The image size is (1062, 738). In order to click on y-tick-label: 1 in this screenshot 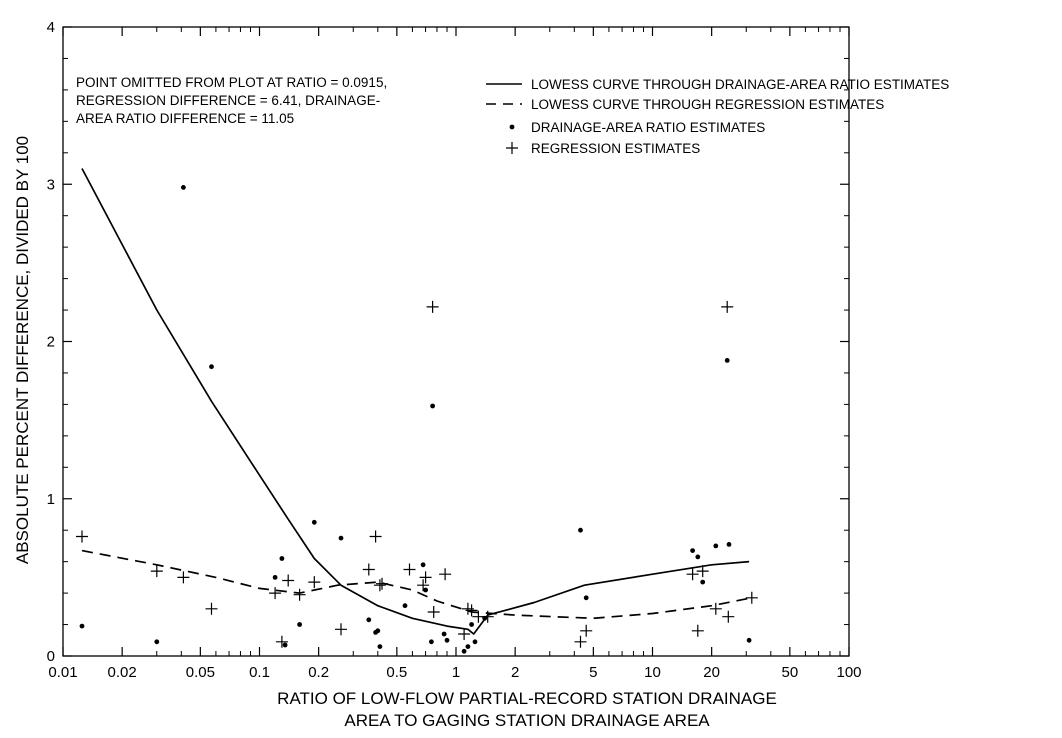, I will do `click(51, 499)`.